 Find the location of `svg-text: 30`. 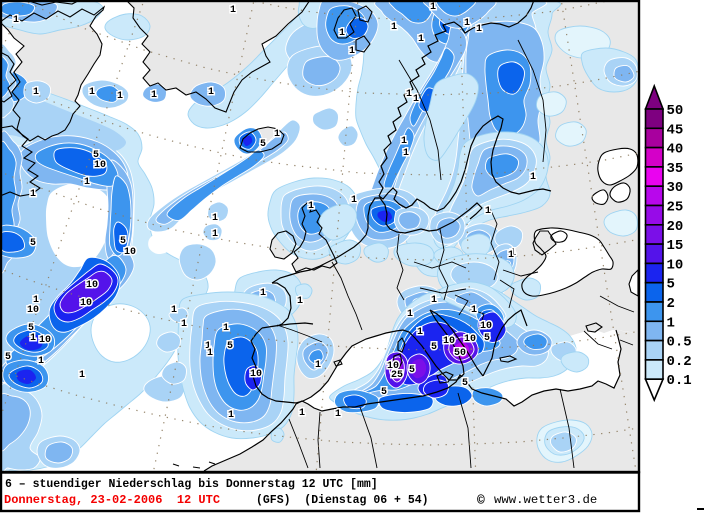

svg-text: 30 is located at coordinates (675, 188).